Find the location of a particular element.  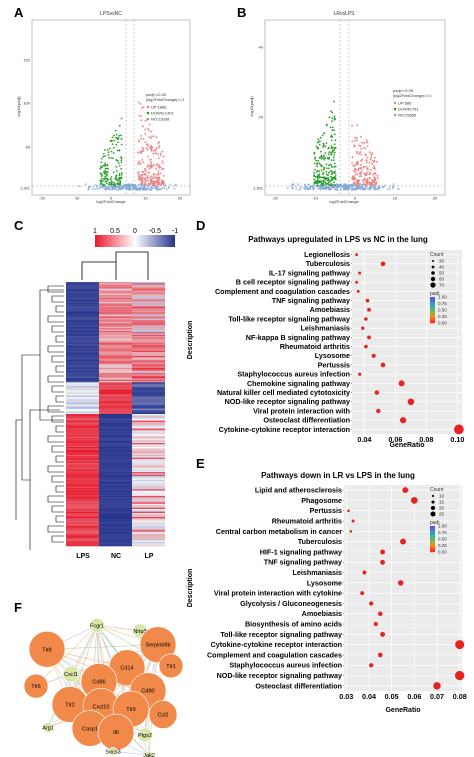

dotE-category-label: Lysosome is located at coordinates (324, 582).